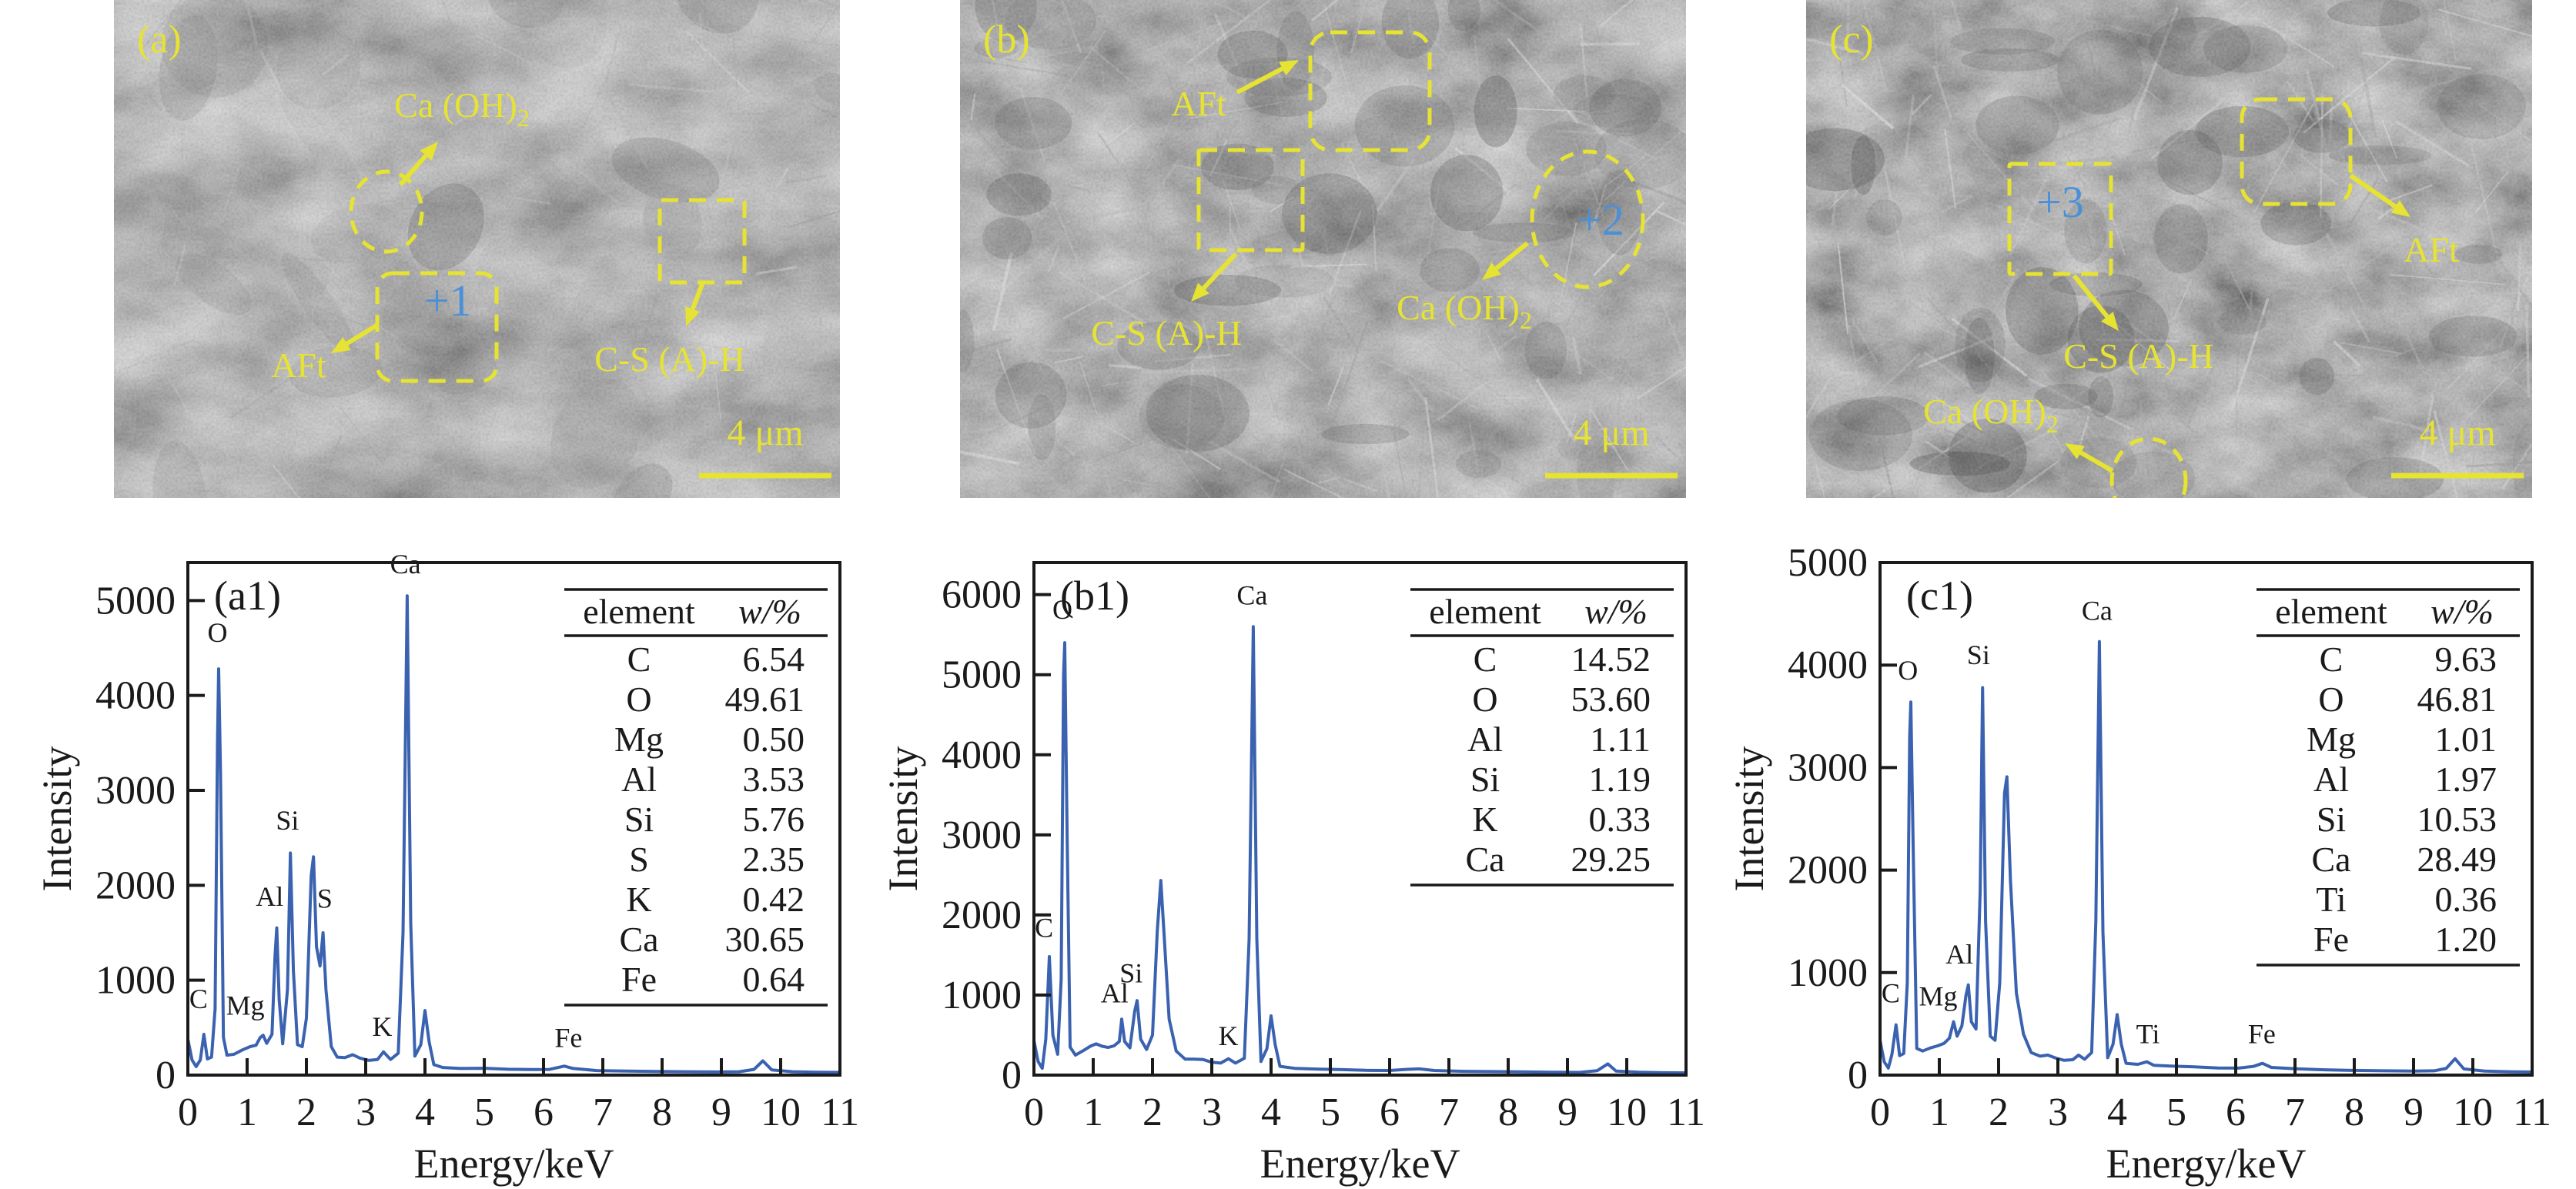 The height and width of the screenshot is (1189, 2576). Describe the element at coordinates (1095, 596) in the screenshot. I see `chart-panel-label: (b1)` at that location.